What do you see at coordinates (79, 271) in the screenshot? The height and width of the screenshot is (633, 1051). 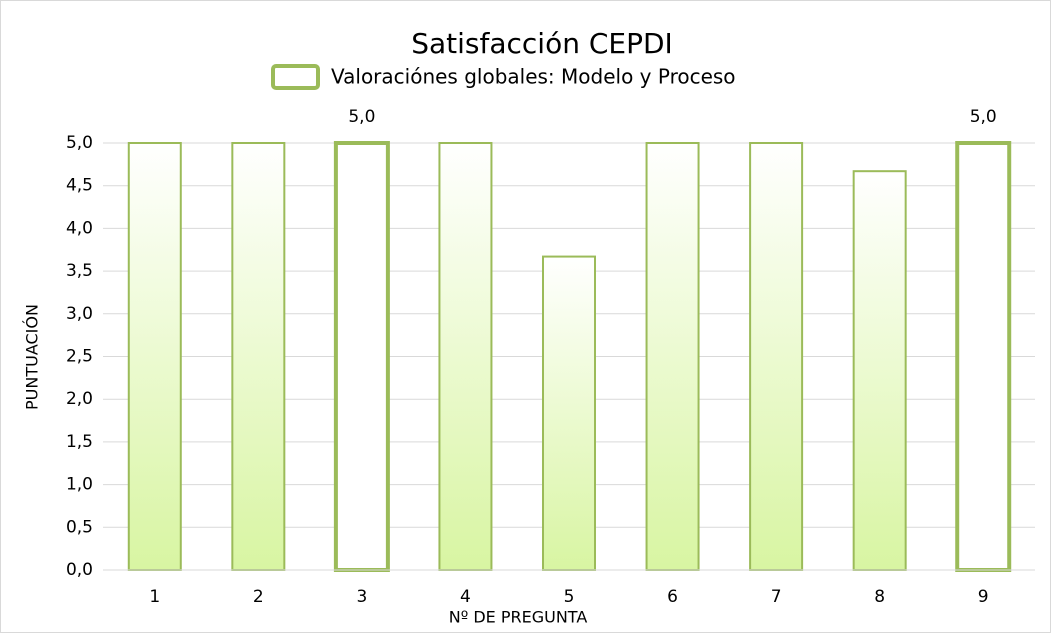 I see `y-tick-label: 3,5` at bounding box center [79, 271].